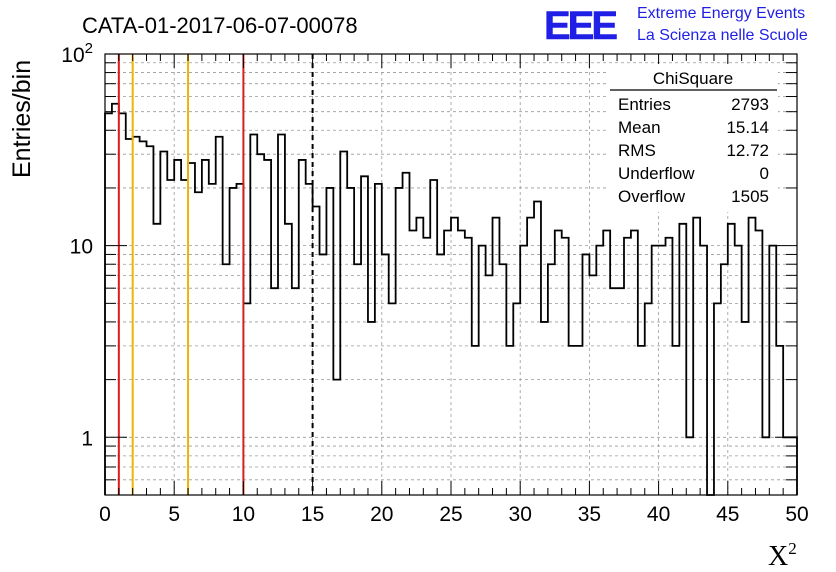 The height and width of the screenshot is (572, 836). I want to click on x-tick-label: 40, so click(658, 514).